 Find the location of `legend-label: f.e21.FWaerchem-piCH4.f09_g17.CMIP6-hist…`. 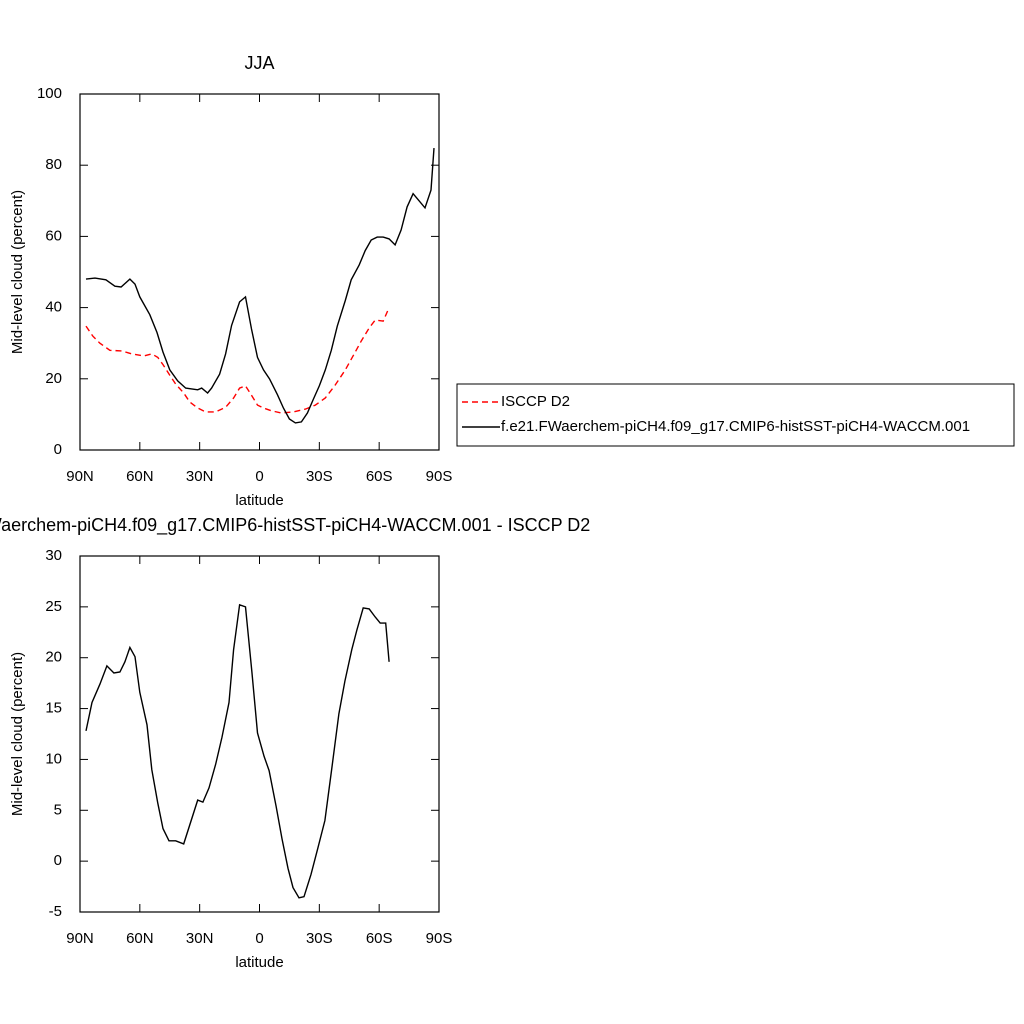

legend-label: f.e21.FWaerchem-piCH4.f09_g17.CMIP6-hist… is located at coordinates (735, 426).